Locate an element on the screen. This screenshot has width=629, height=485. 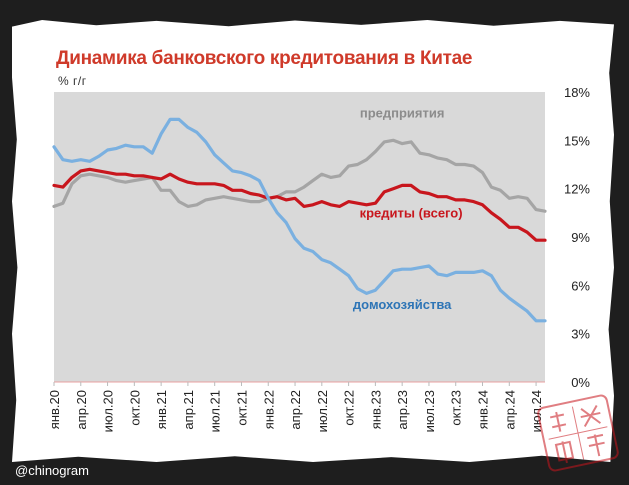
x-tick-label: янв.24 is located at coordinates (483, 409).